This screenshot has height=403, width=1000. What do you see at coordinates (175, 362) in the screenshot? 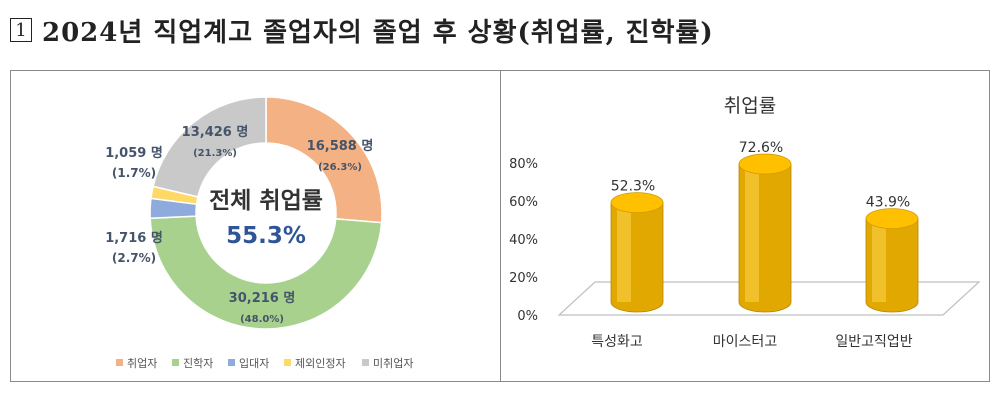
I see `legend-swatch-진학자` at bounding box center [175, 362].